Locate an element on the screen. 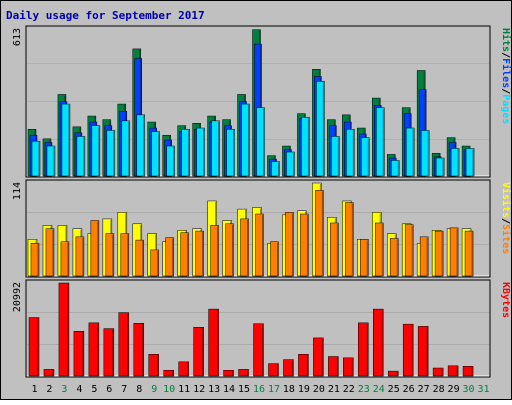  y-axis-max-label: 20992 is located at coordinates (17, 297).